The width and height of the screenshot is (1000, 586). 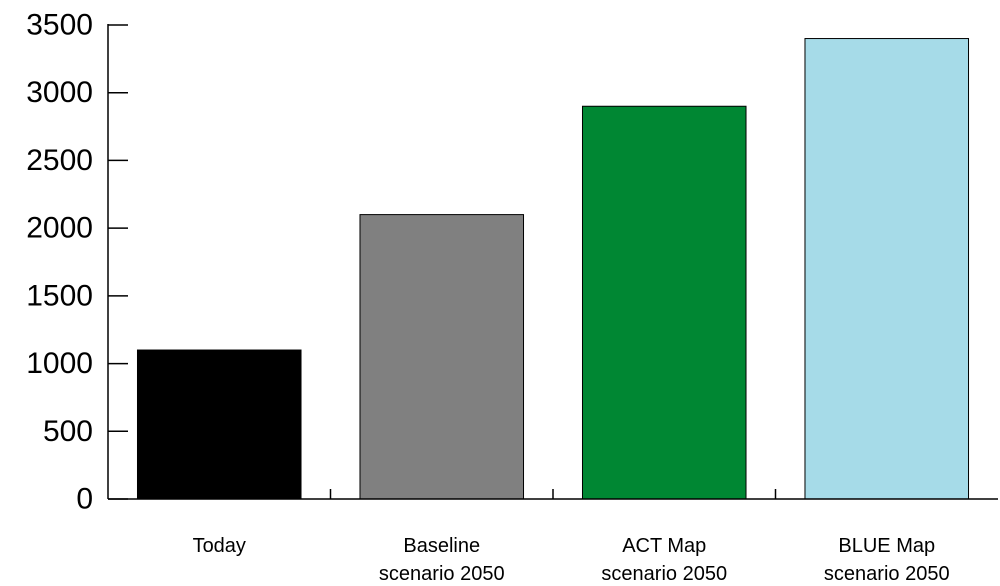 I want to click on x-category-label: Baseline scenario 2050, so click(x=442, y=560).